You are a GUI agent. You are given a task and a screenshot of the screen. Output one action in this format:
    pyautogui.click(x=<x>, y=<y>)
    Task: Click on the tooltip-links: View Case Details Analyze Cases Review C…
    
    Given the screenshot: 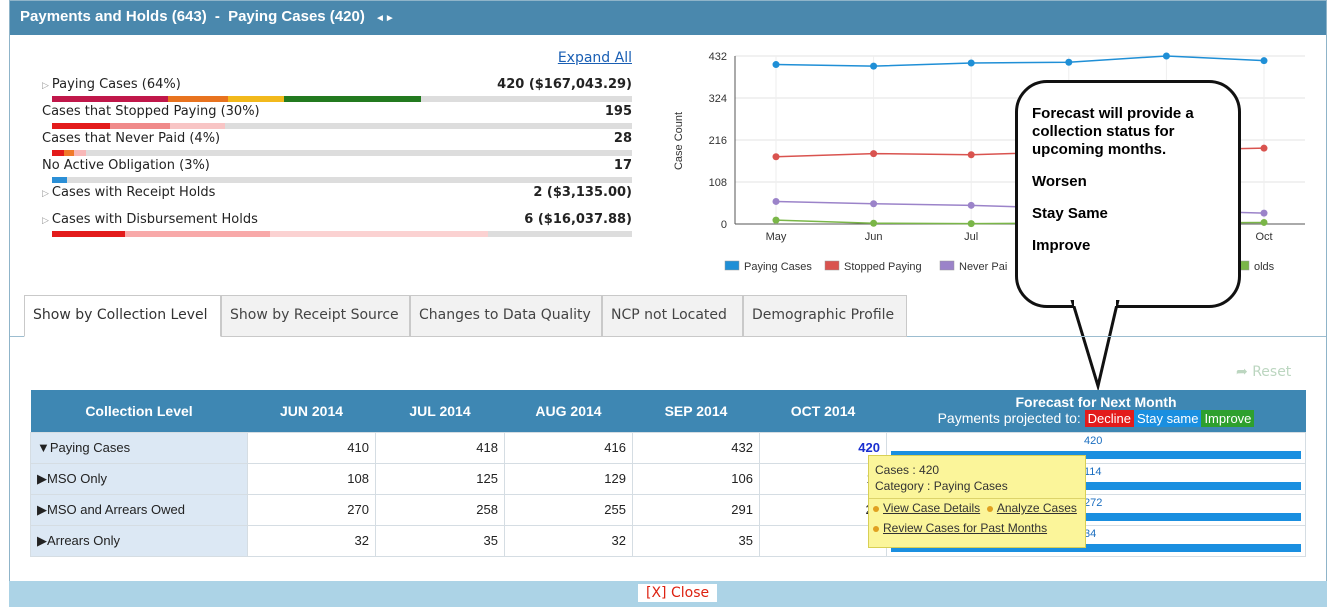 What is the action you would take?
    pyautogui.click(x=977, y=518)
    